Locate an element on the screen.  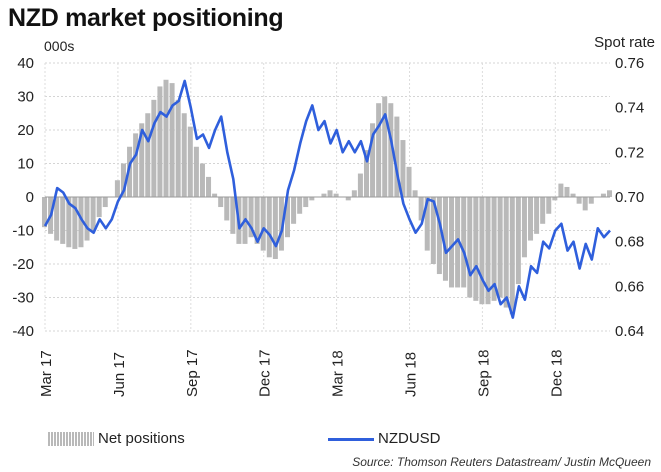
x-tick-label: Jun 17 is located at coordinates (119, 374).